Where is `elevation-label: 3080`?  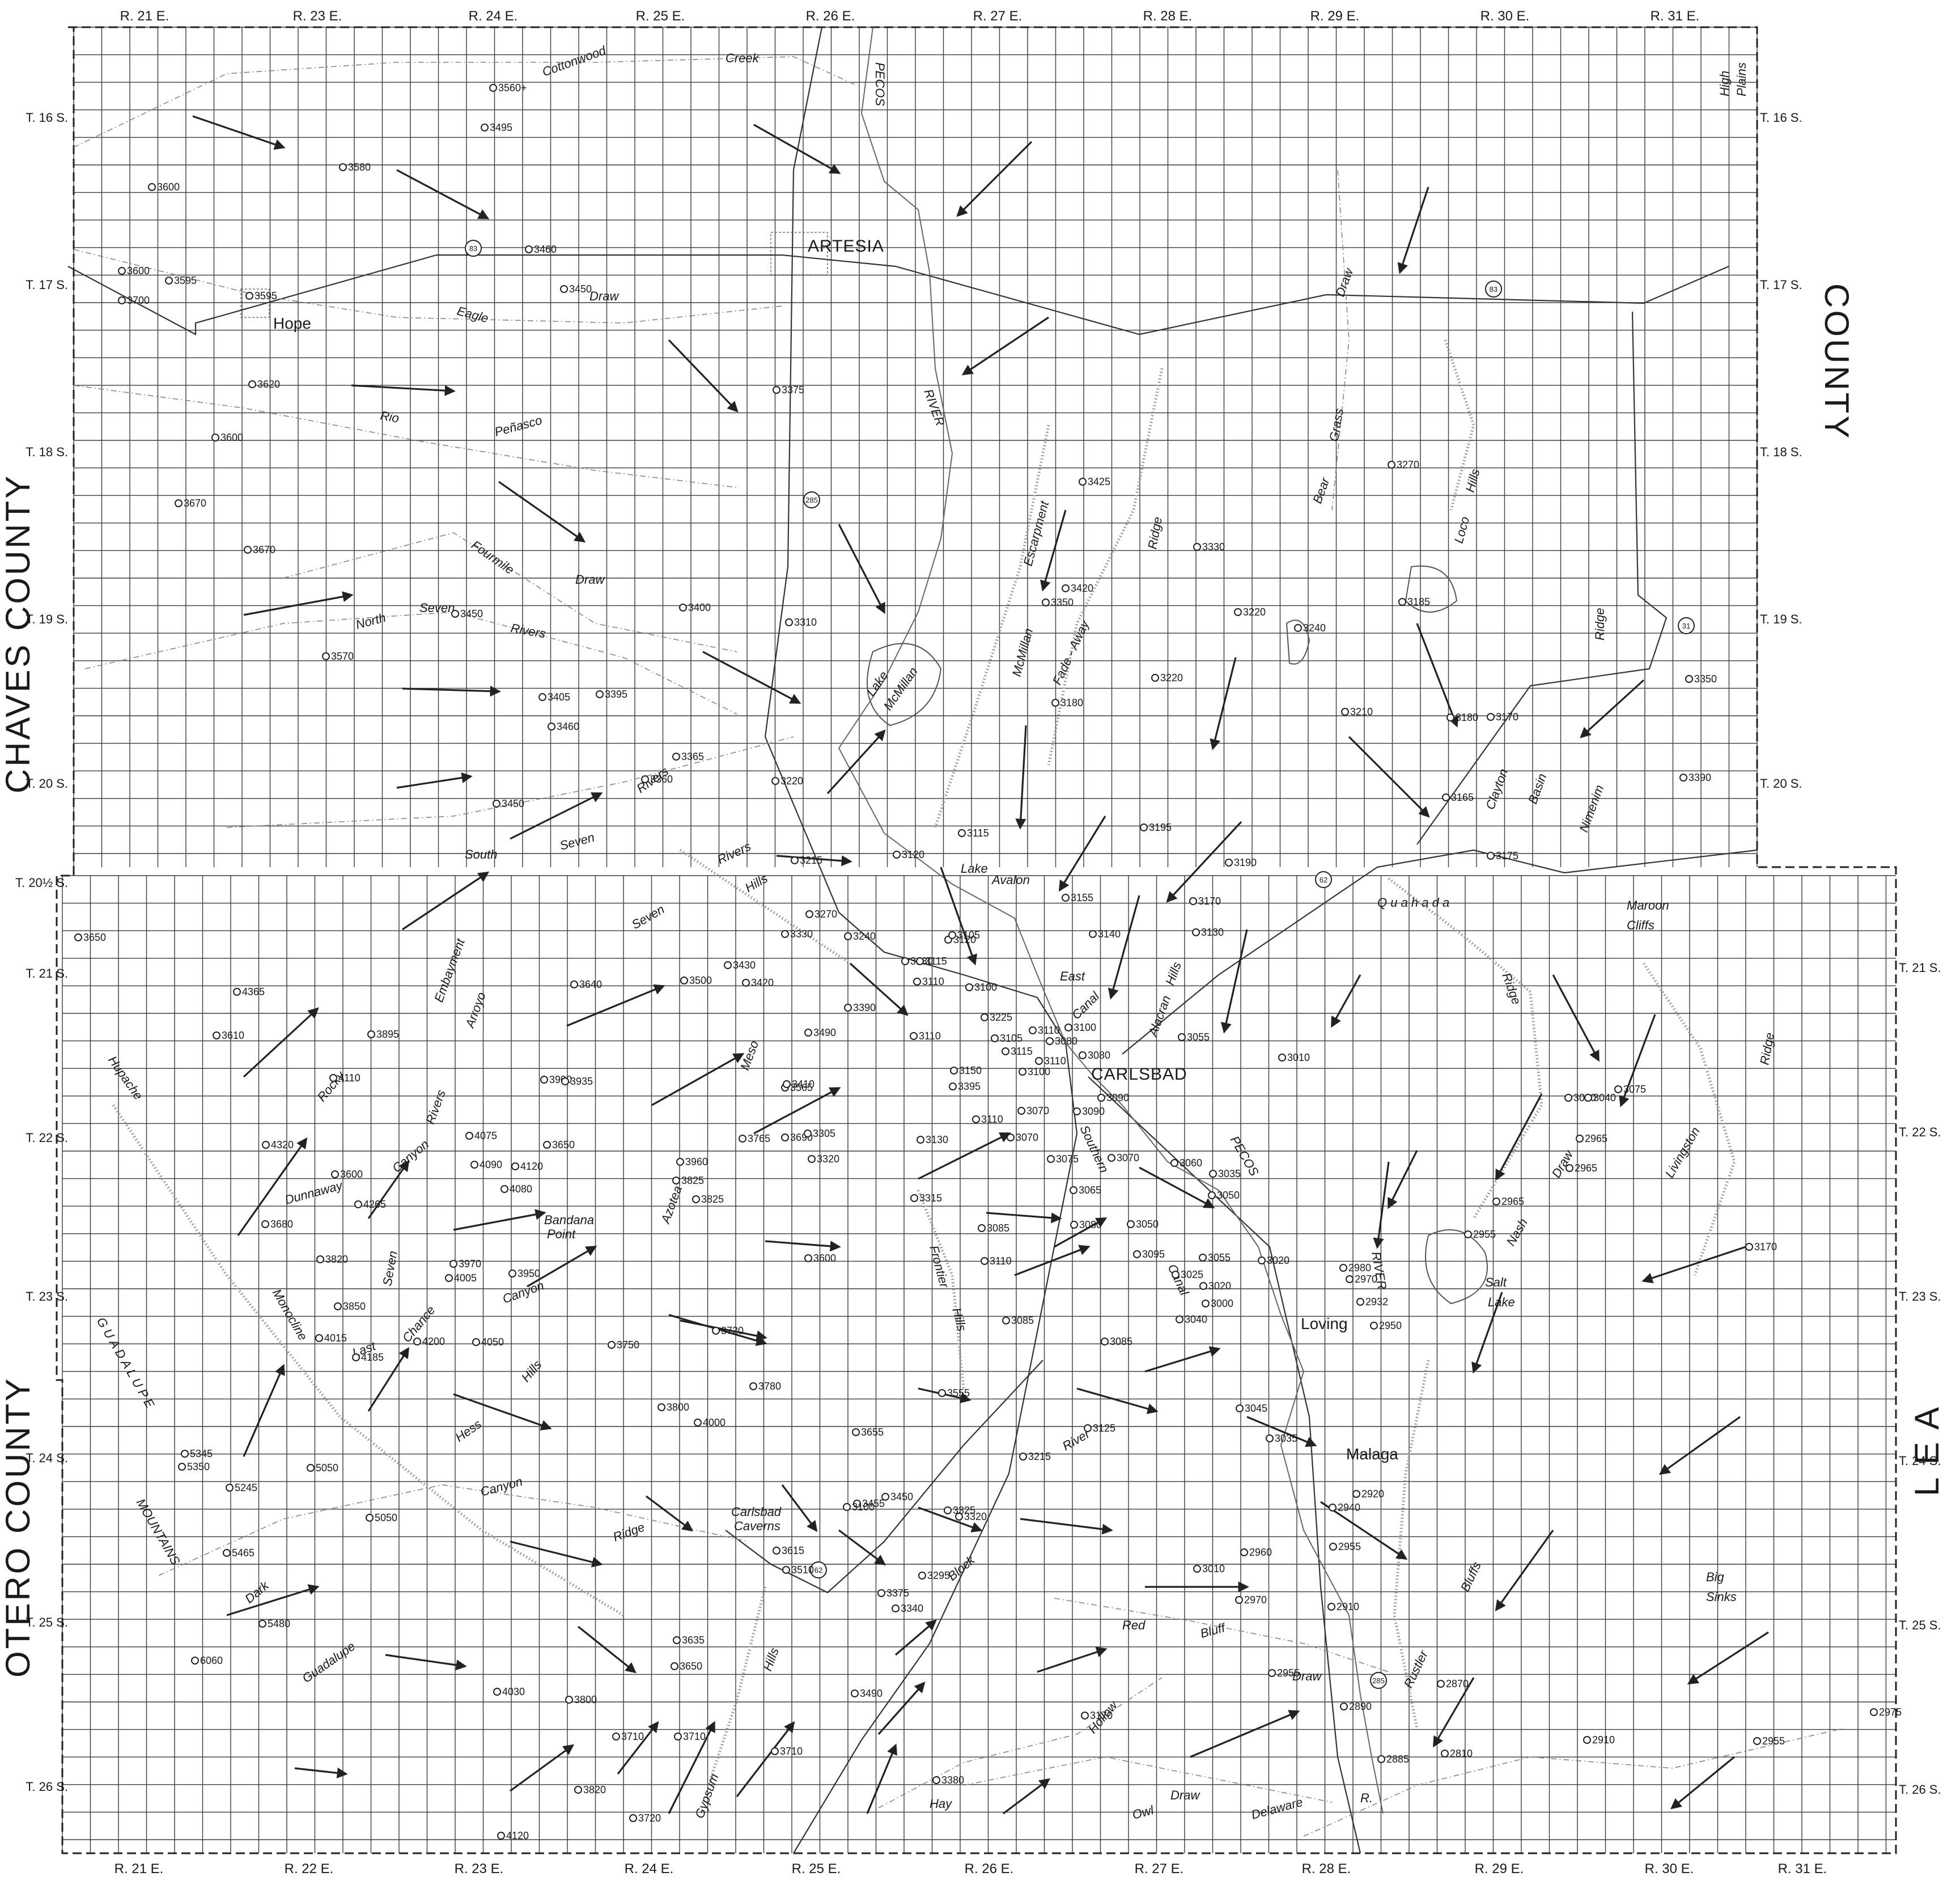 elevation-label: 3080 is located at coordinates (1090, 1224).